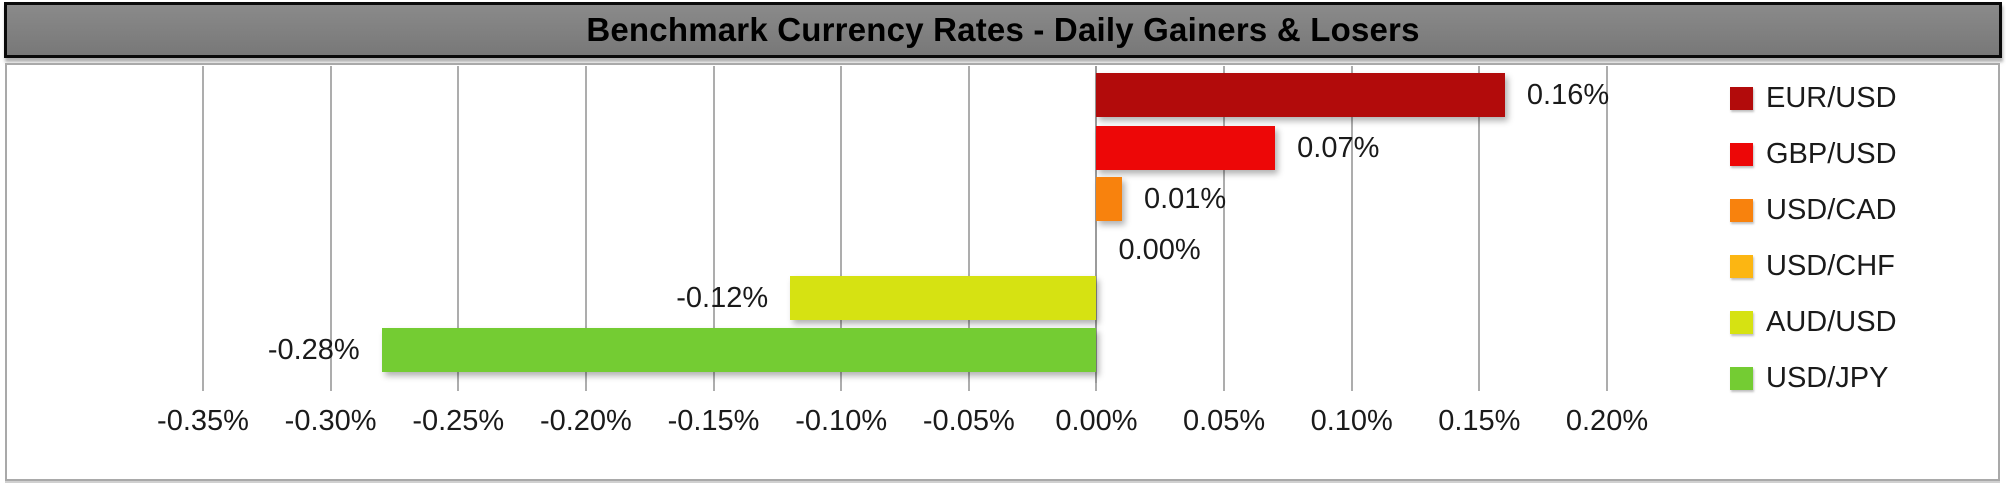 Image resolution: width=2006 pixels, height=490 pixels. What do you see at coordinates (1224, 421) in the screenshot?
I see `x-tick-label: 0.05%` at bounding box center [1224, 421].